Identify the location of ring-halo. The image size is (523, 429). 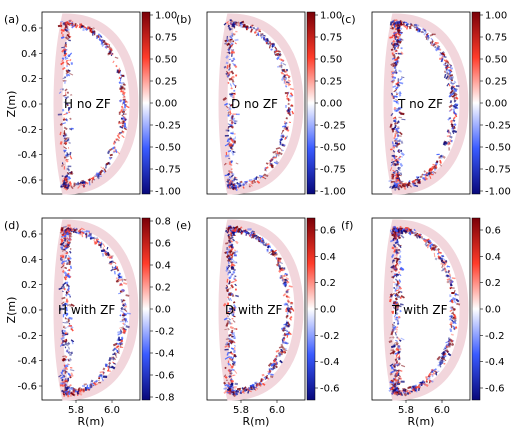
(426, 310).